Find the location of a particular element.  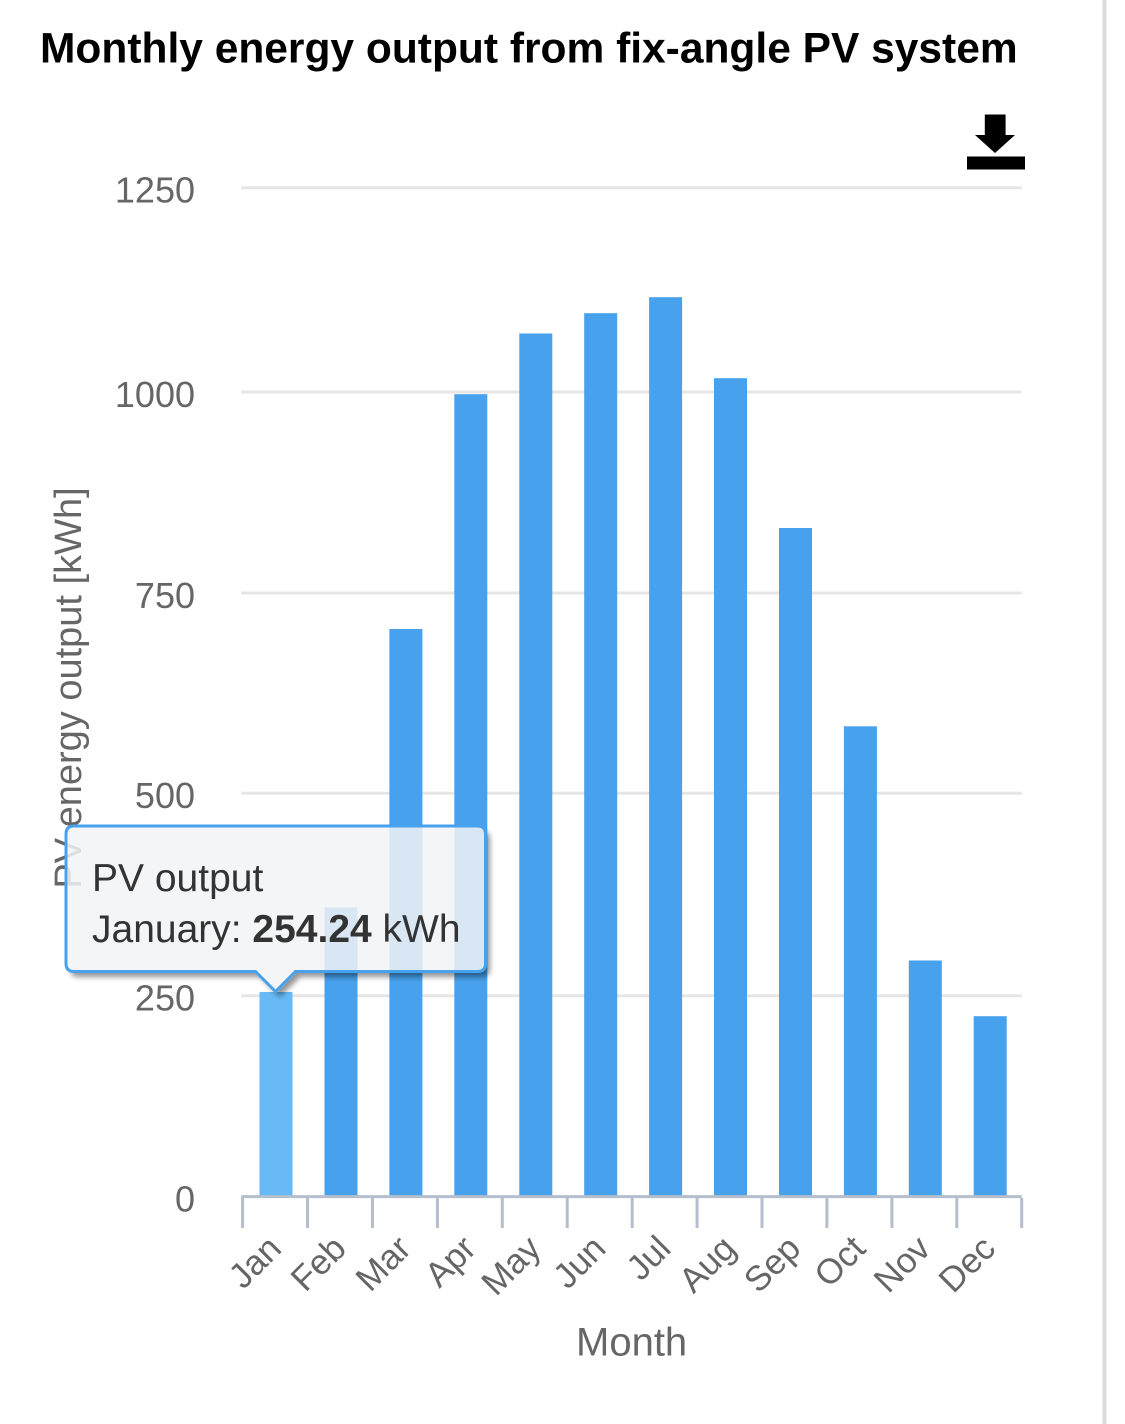

svg-text: 500 is located at coordinates (165, 795).